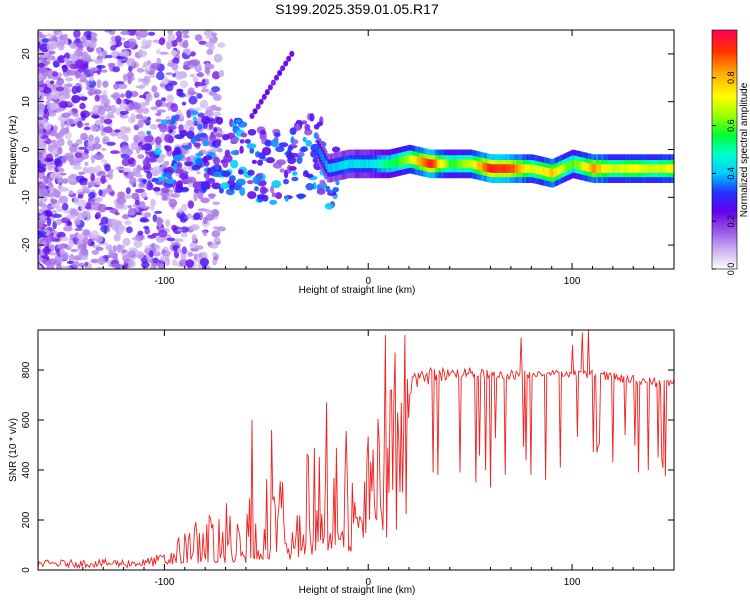  What do you see at coordinates (724, 173) in the screenshot?
I see `colorbar-ticks: 0.0 0.2 0.4 0.6 0.8` at bounding box center [724, 173].